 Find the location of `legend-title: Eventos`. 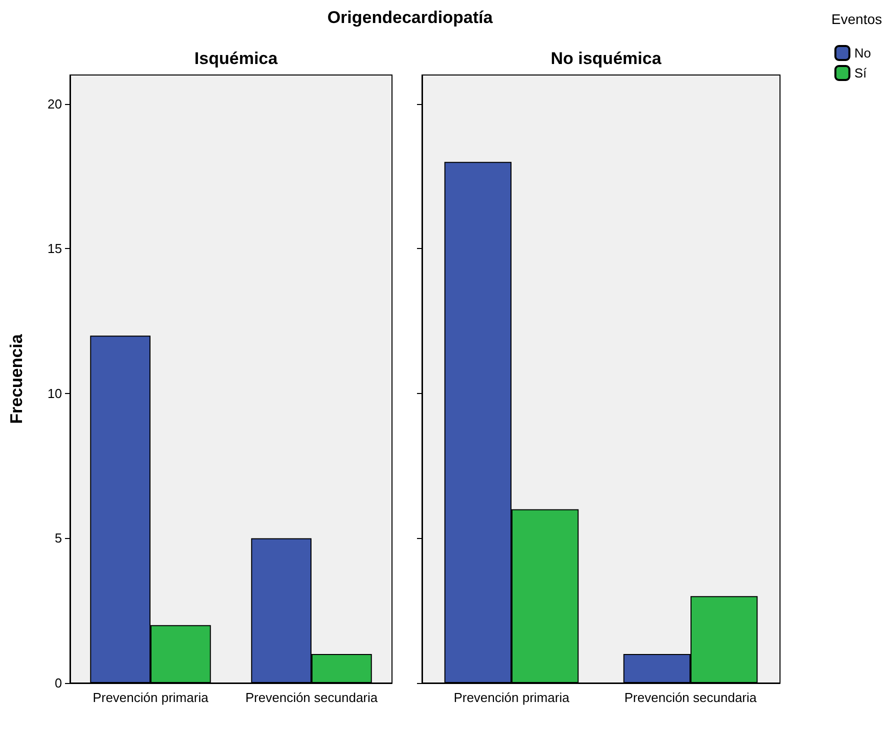

legend-title: Eventos is located at coordinates (856, 19).